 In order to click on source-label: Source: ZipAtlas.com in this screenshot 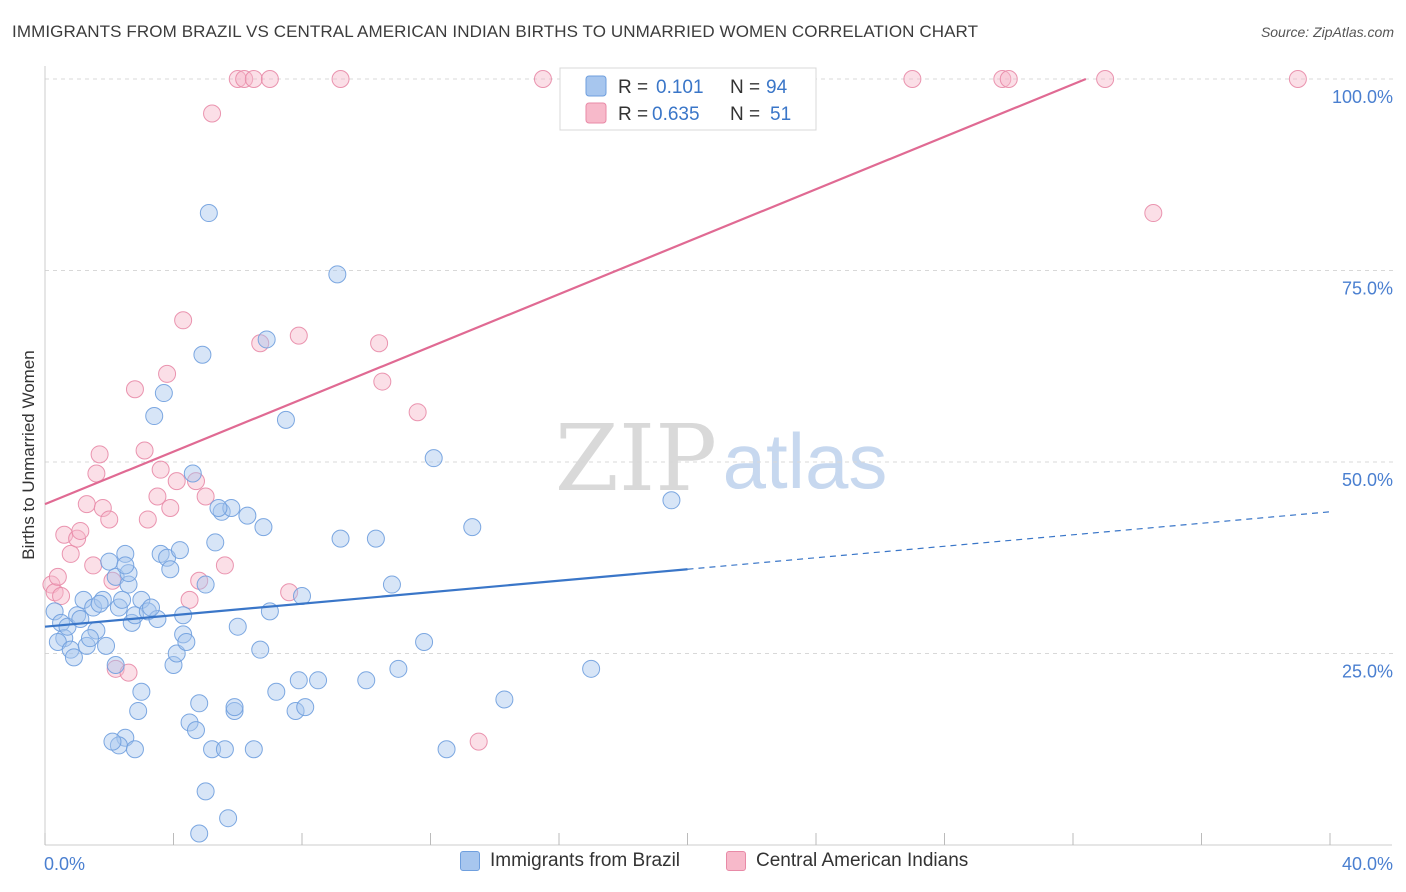, I will do `click(1327, 32)`.